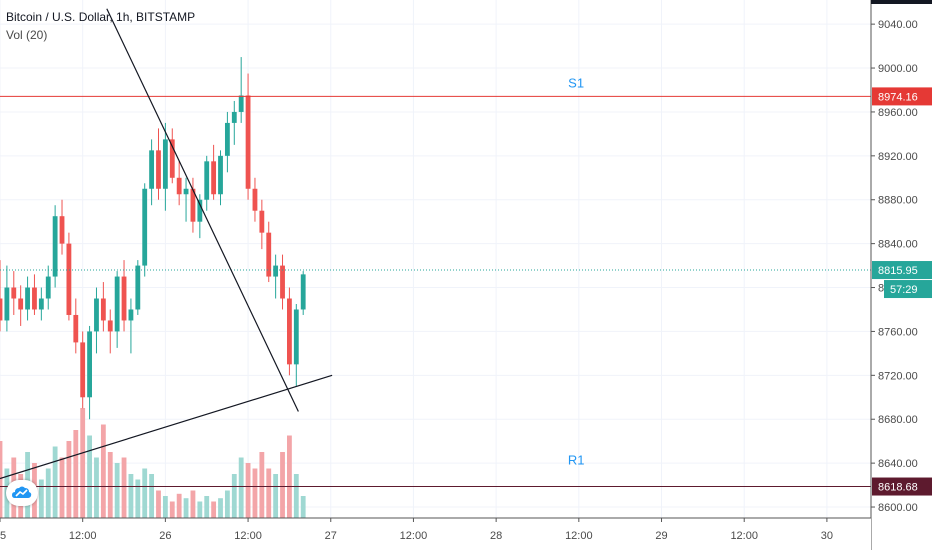  What do you see at coordinates (576, 460) in the screenshot?
I see `level-label-r1: R1` at bounding box center [576, 460].